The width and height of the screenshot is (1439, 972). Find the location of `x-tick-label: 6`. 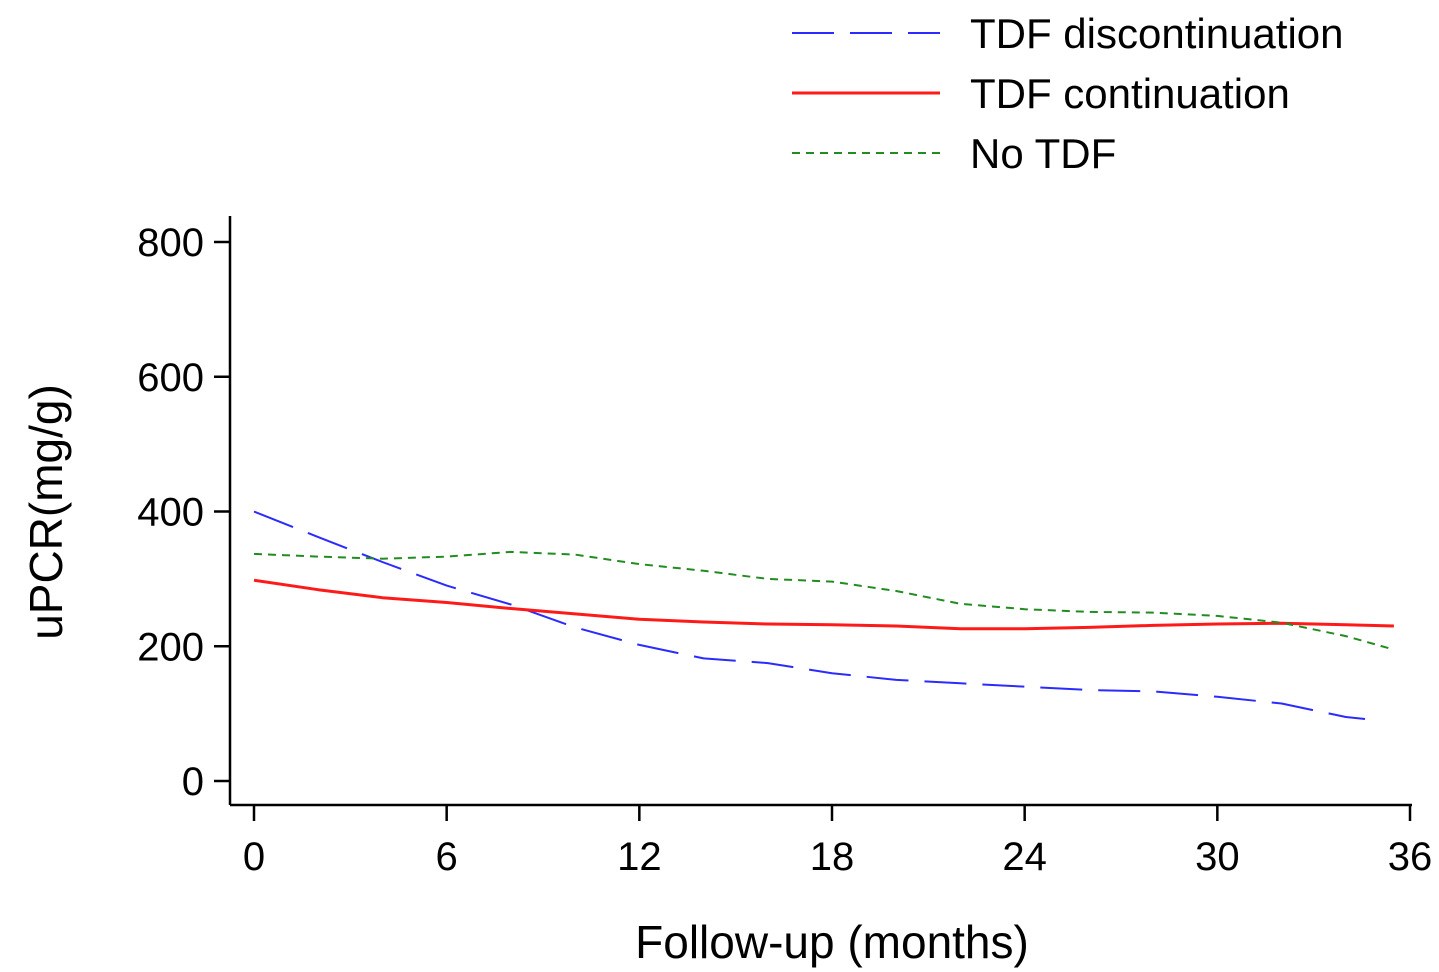

x-tick-label: 6 is located at coordinates (447, 857).